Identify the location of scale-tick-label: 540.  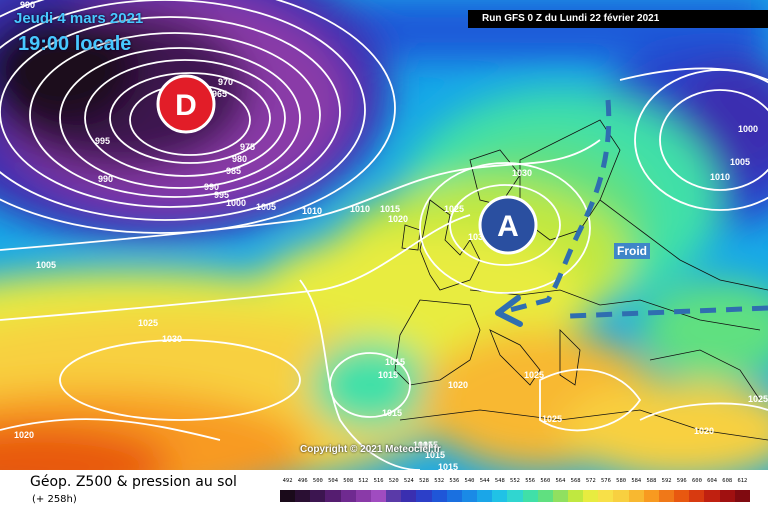
(469, 481).